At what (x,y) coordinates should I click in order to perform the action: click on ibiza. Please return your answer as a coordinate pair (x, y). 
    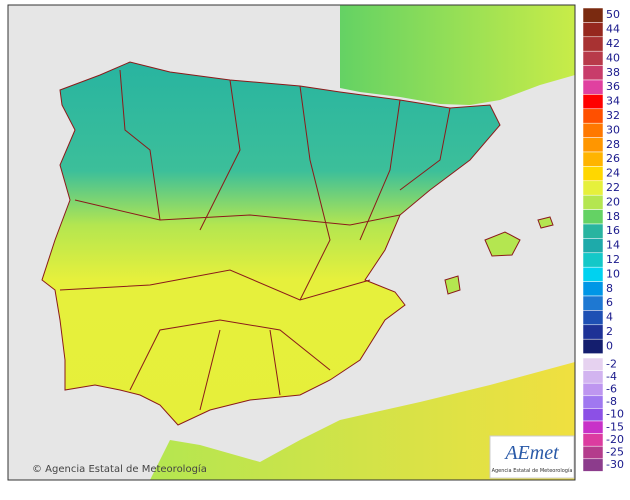
    Looking at the image, I should click on (452, 285).